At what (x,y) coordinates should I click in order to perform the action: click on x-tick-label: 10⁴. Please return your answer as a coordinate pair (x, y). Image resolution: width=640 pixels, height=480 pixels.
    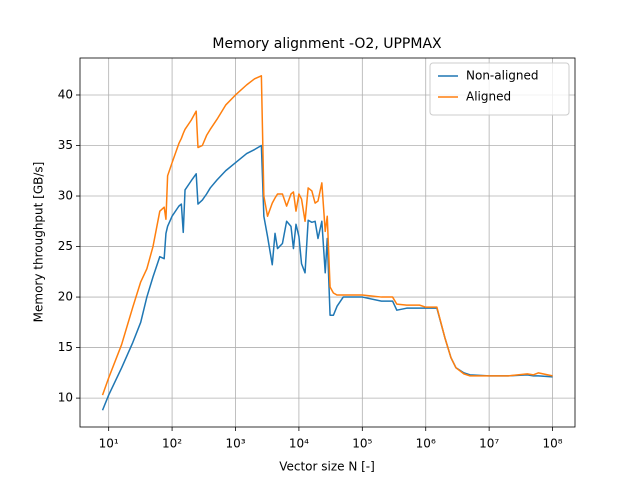
    Looking at the image, I should click on (299, 444).